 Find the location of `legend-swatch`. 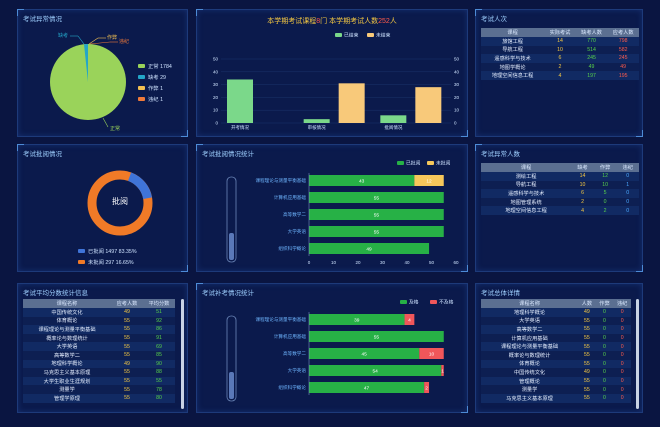

legend-swatch is located at coordinates (370, 35).